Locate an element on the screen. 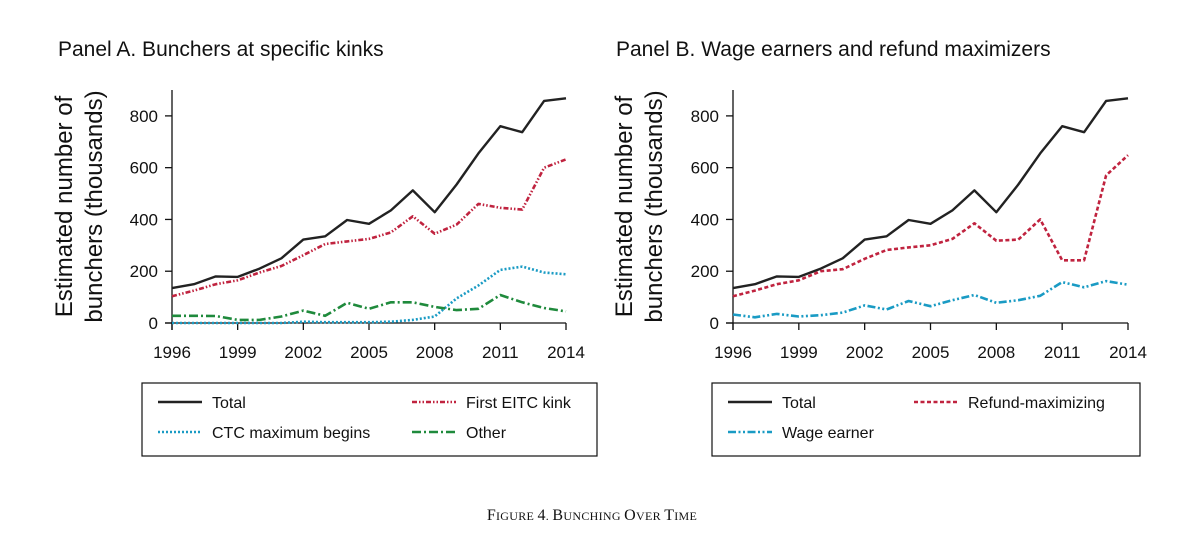 The width and height of the screenshot is (1184, 545). series-line-other is located at coordinates (369, 307).